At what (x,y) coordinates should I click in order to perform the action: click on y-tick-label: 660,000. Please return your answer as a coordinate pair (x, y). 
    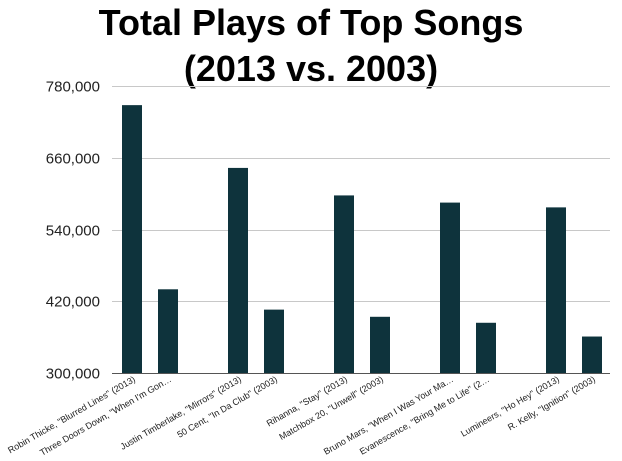
    Looking at the image, I should click on (73, 159).